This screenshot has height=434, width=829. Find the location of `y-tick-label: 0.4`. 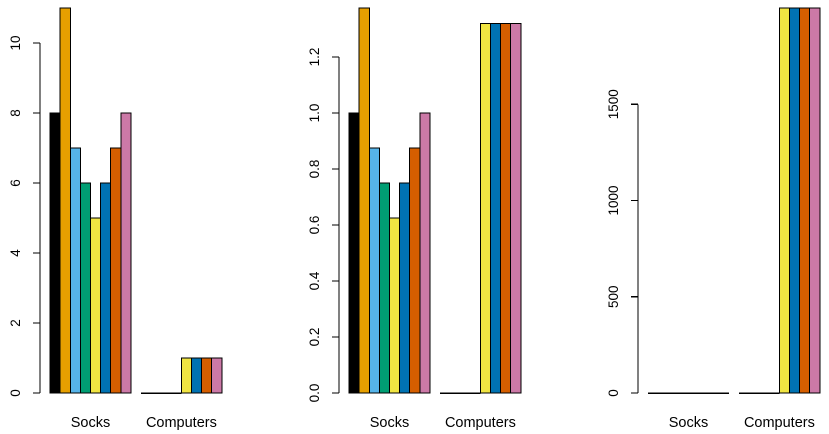

y-tick-label: 0.4 is located at coordinates (314, 280).